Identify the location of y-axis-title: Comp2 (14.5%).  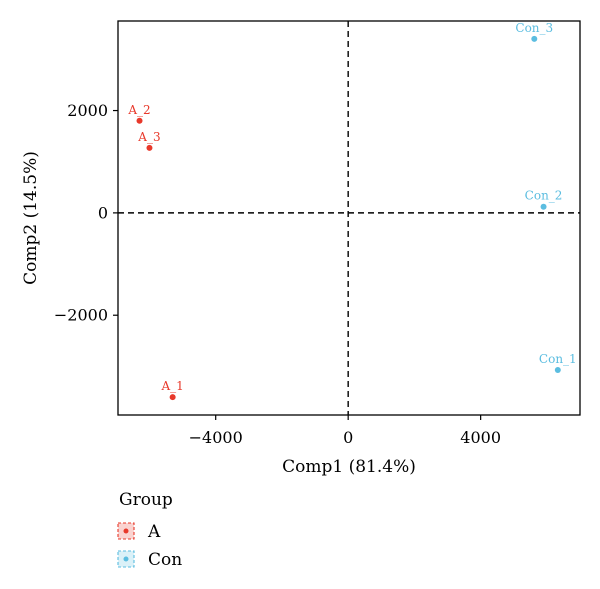
(31, 218).